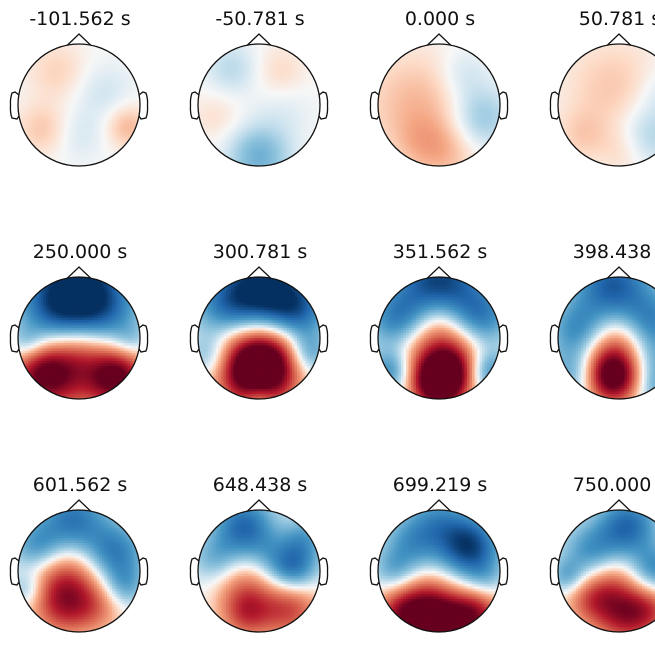 The image size is (655, 655). I want to click on topomap-time-label: 750.000 s, so click(597, 485).